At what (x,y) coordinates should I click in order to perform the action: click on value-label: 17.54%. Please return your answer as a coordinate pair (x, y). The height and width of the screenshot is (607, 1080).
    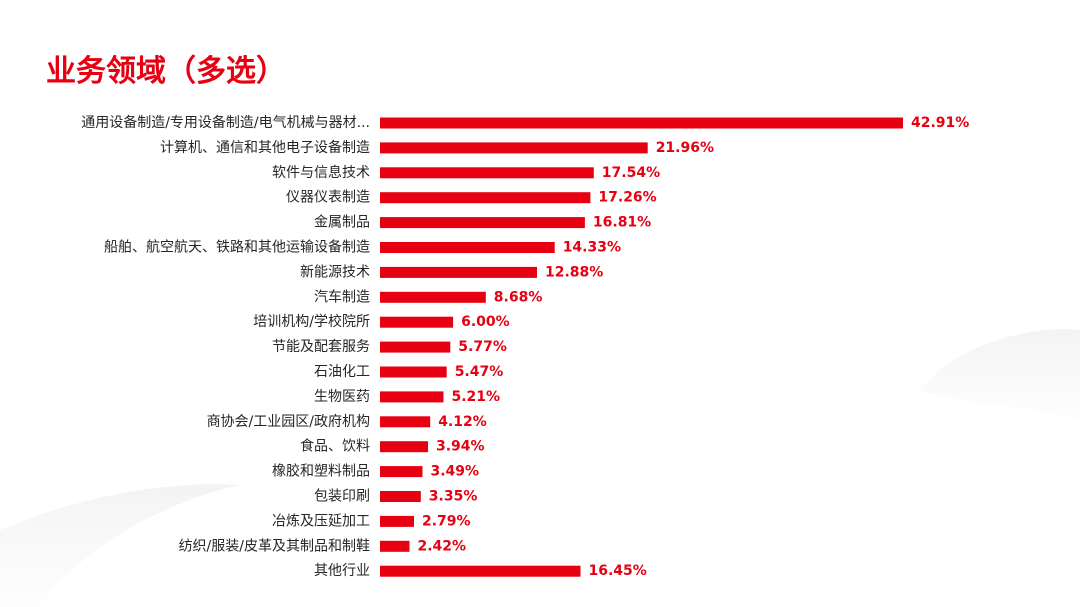
    Looking at the image, I should click on (631, 173).